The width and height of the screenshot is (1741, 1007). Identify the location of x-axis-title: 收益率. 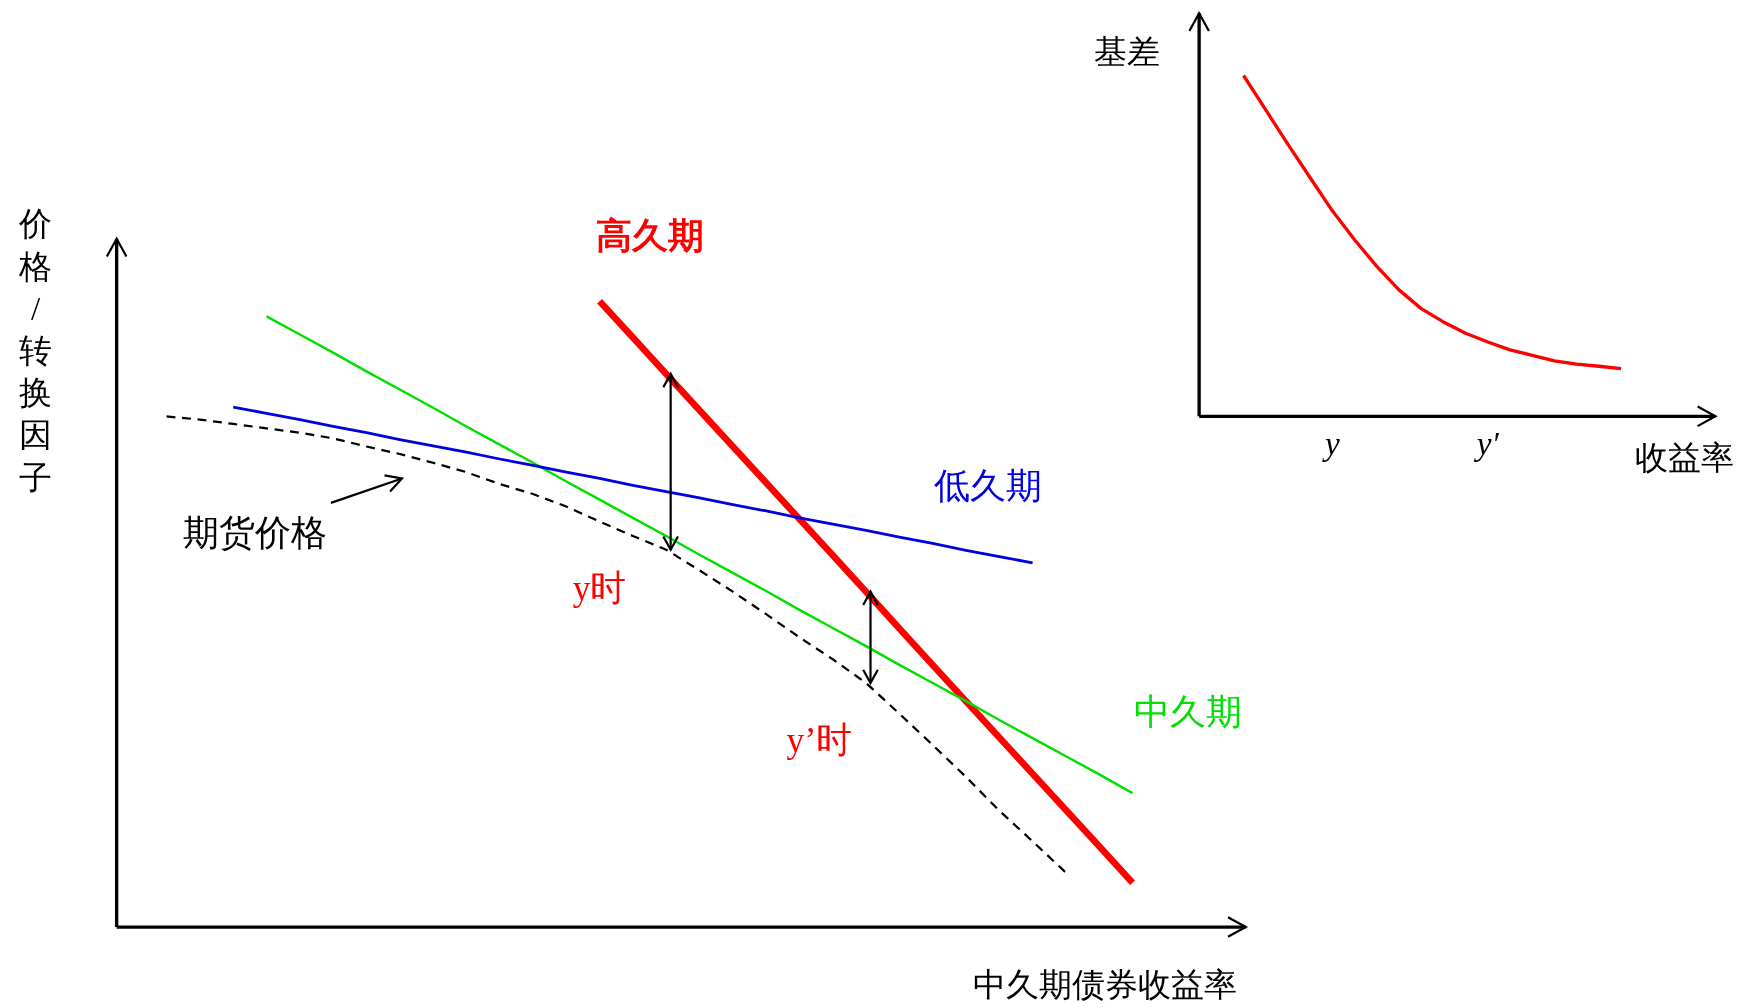
(1685, 457).